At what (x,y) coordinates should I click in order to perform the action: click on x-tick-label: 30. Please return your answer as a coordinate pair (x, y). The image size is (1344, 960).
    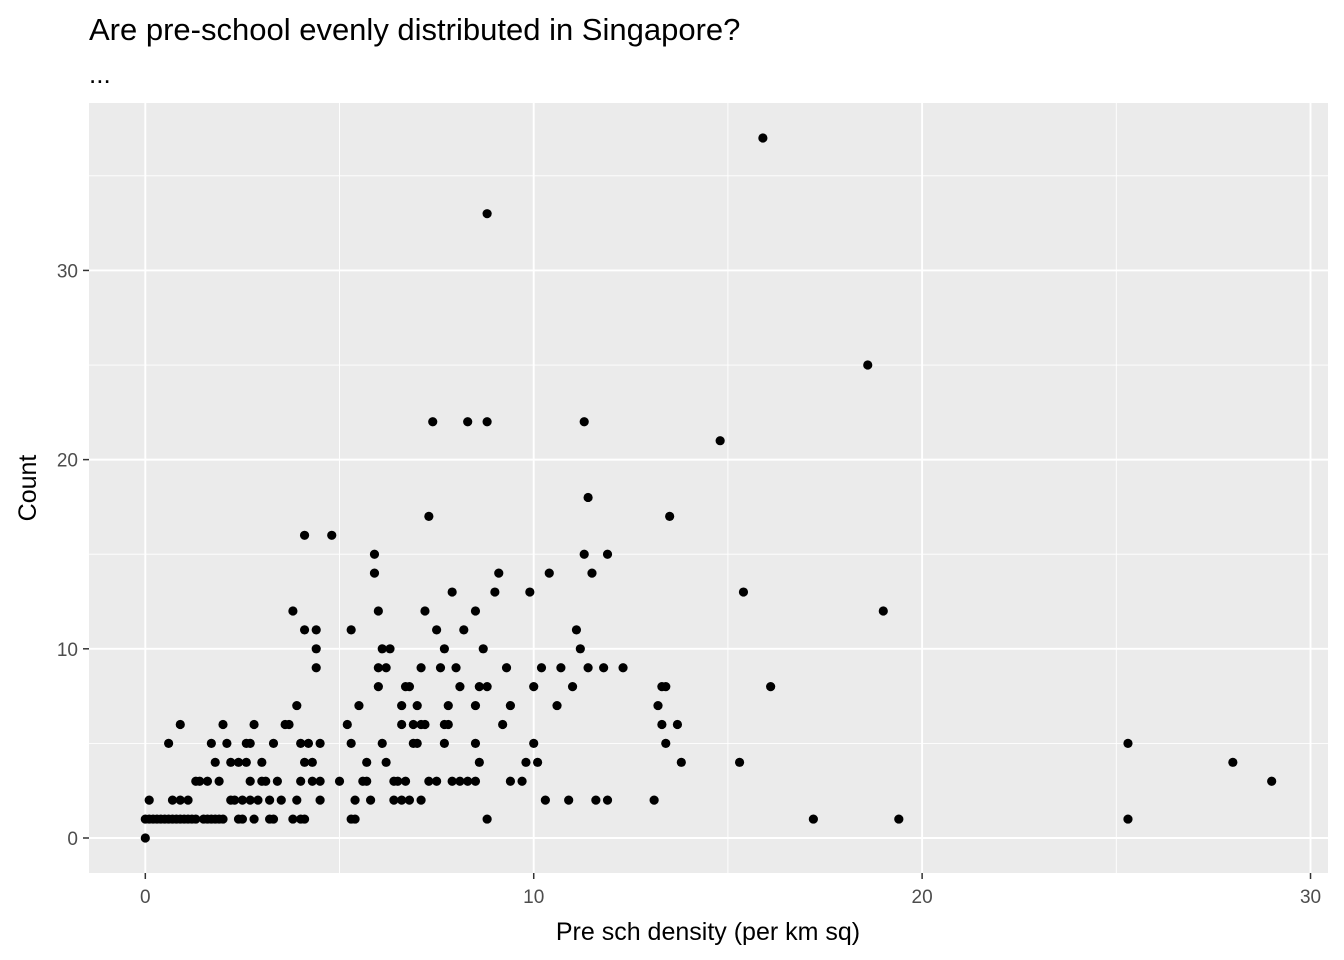
    Looking at the image, I should click on (1310, 897).